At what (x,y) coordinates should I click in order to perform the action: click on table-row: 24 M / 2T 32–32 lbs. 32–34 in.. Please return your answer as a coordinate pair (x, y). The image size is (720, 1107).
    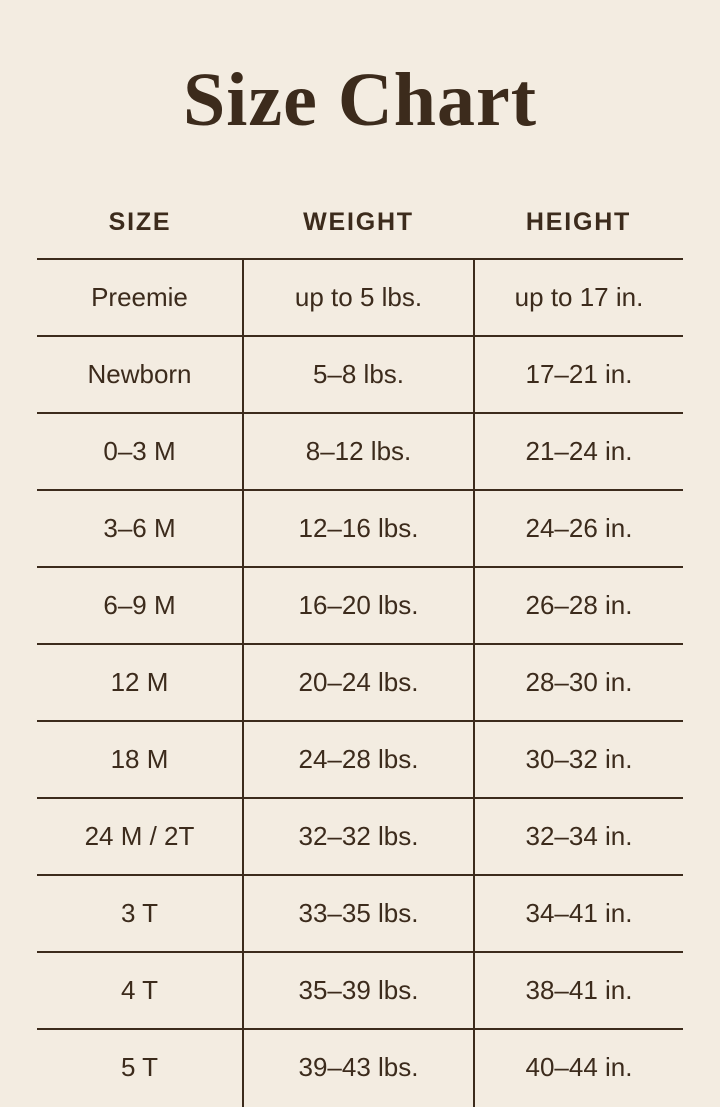
    Looking at the image, I should click on (360, 836).